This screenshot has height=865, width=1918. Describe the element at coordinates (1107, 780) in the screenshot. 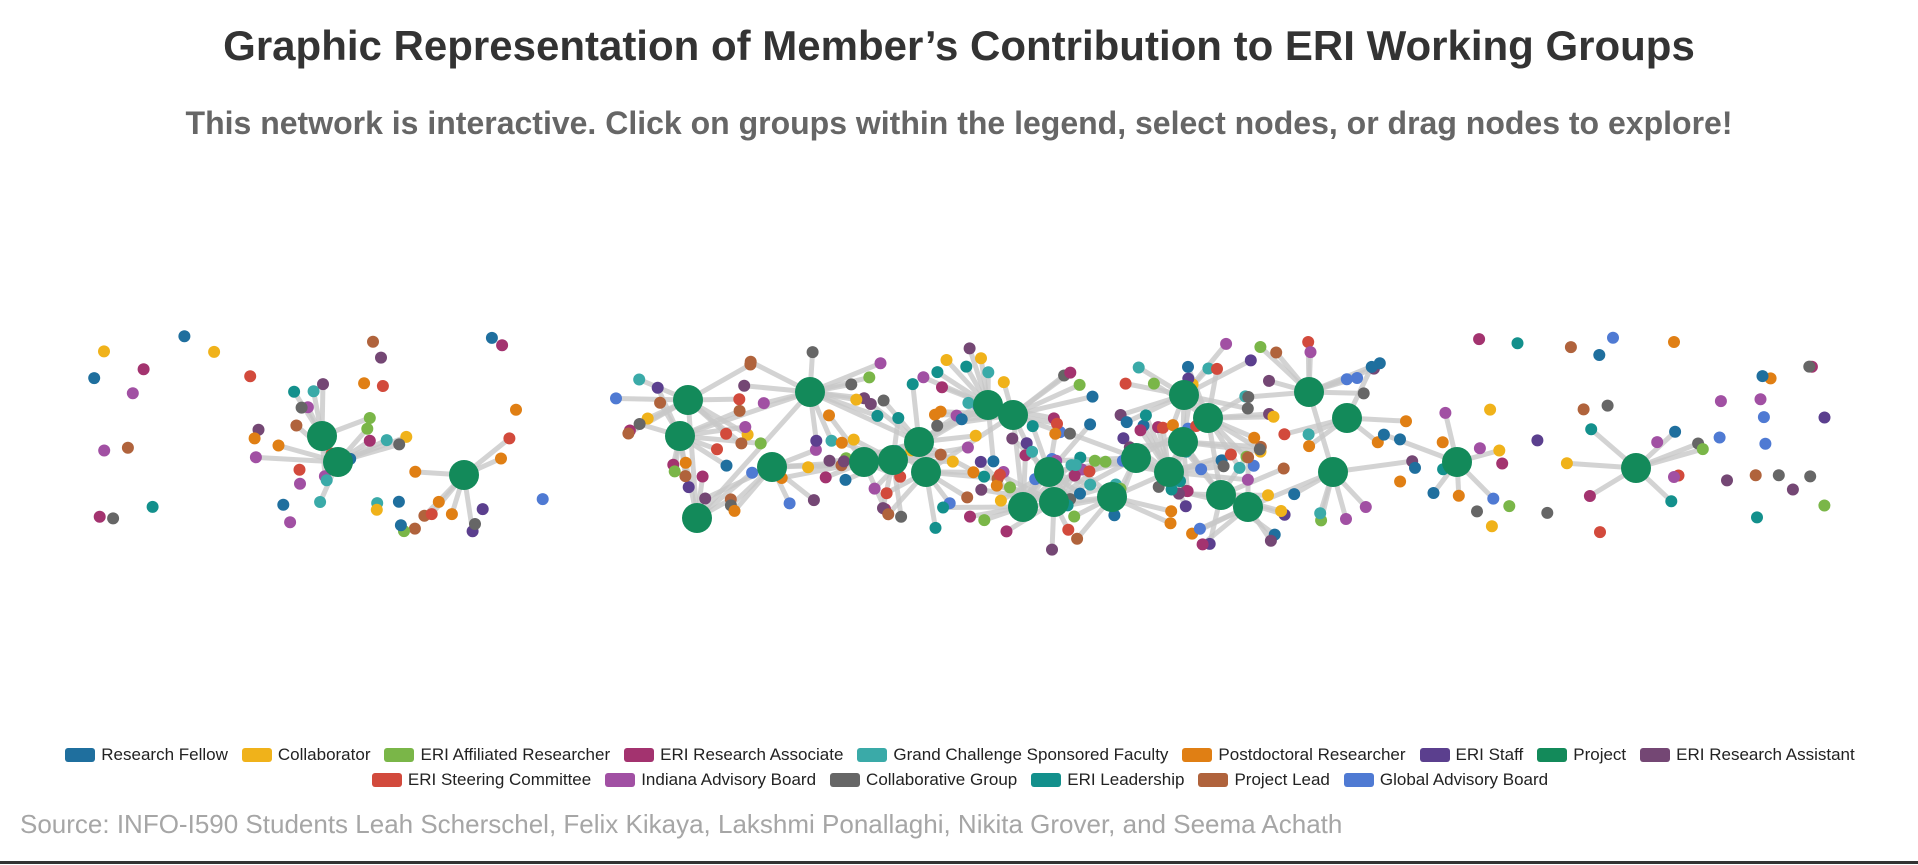

I see `legend-item: ERI Leadership` at that location.